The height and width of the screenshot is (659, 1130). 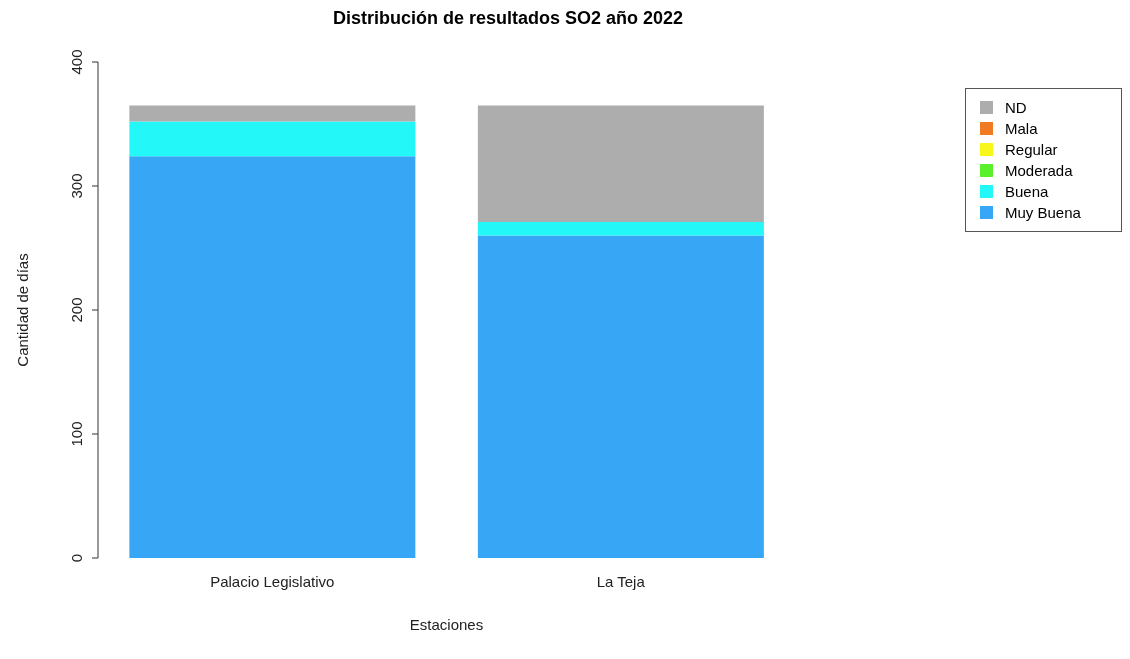 What do you see at coordinates (76, 310) in the screenshot?
I see `y-tick-label: 200` at bounding box center [76, 310].